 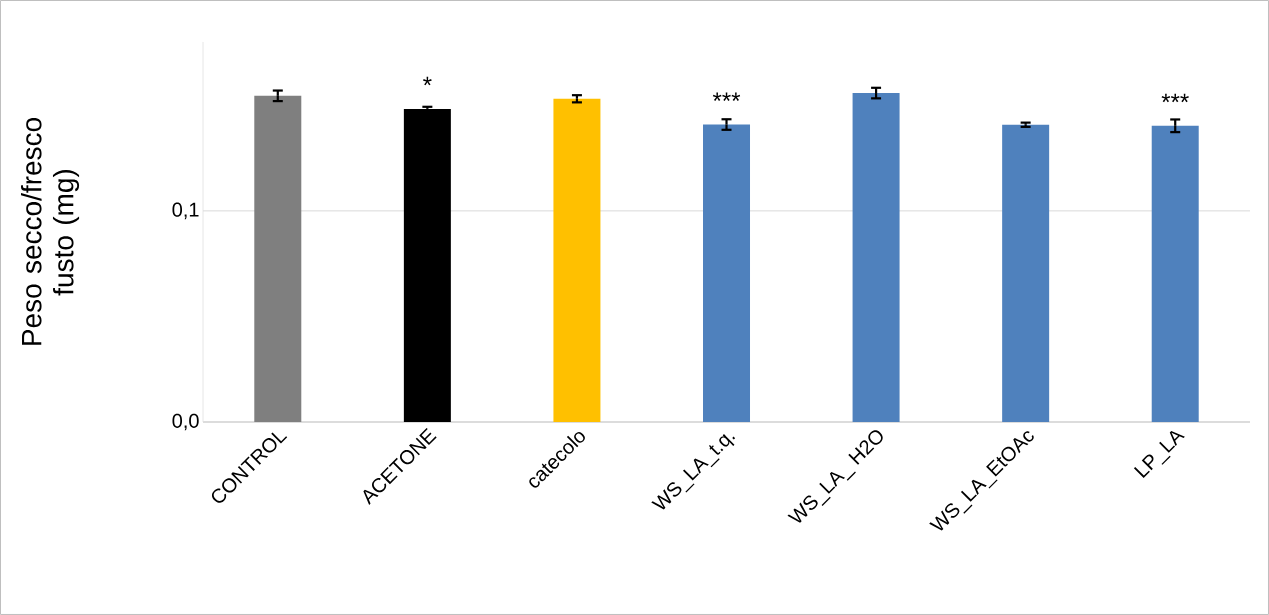 What do you see at coordinates (185, 211) in the screenshot?
I see `y-tick-label: 0,1` at bounding box center [185, 211].